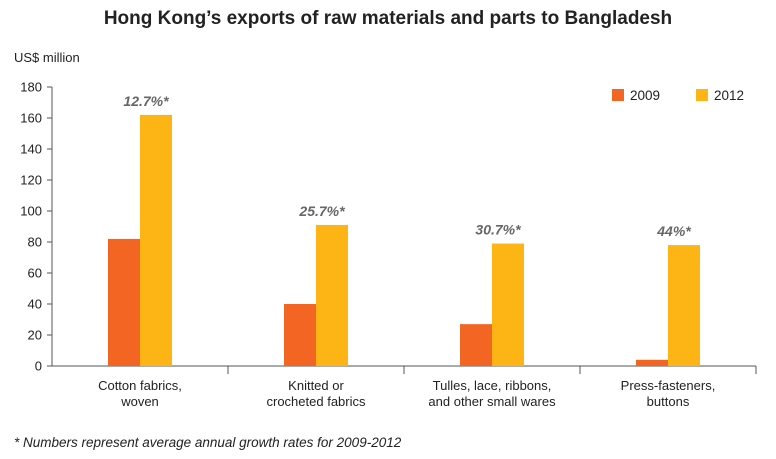  I want to click on y-tick-label: 180, so click(31, 87).